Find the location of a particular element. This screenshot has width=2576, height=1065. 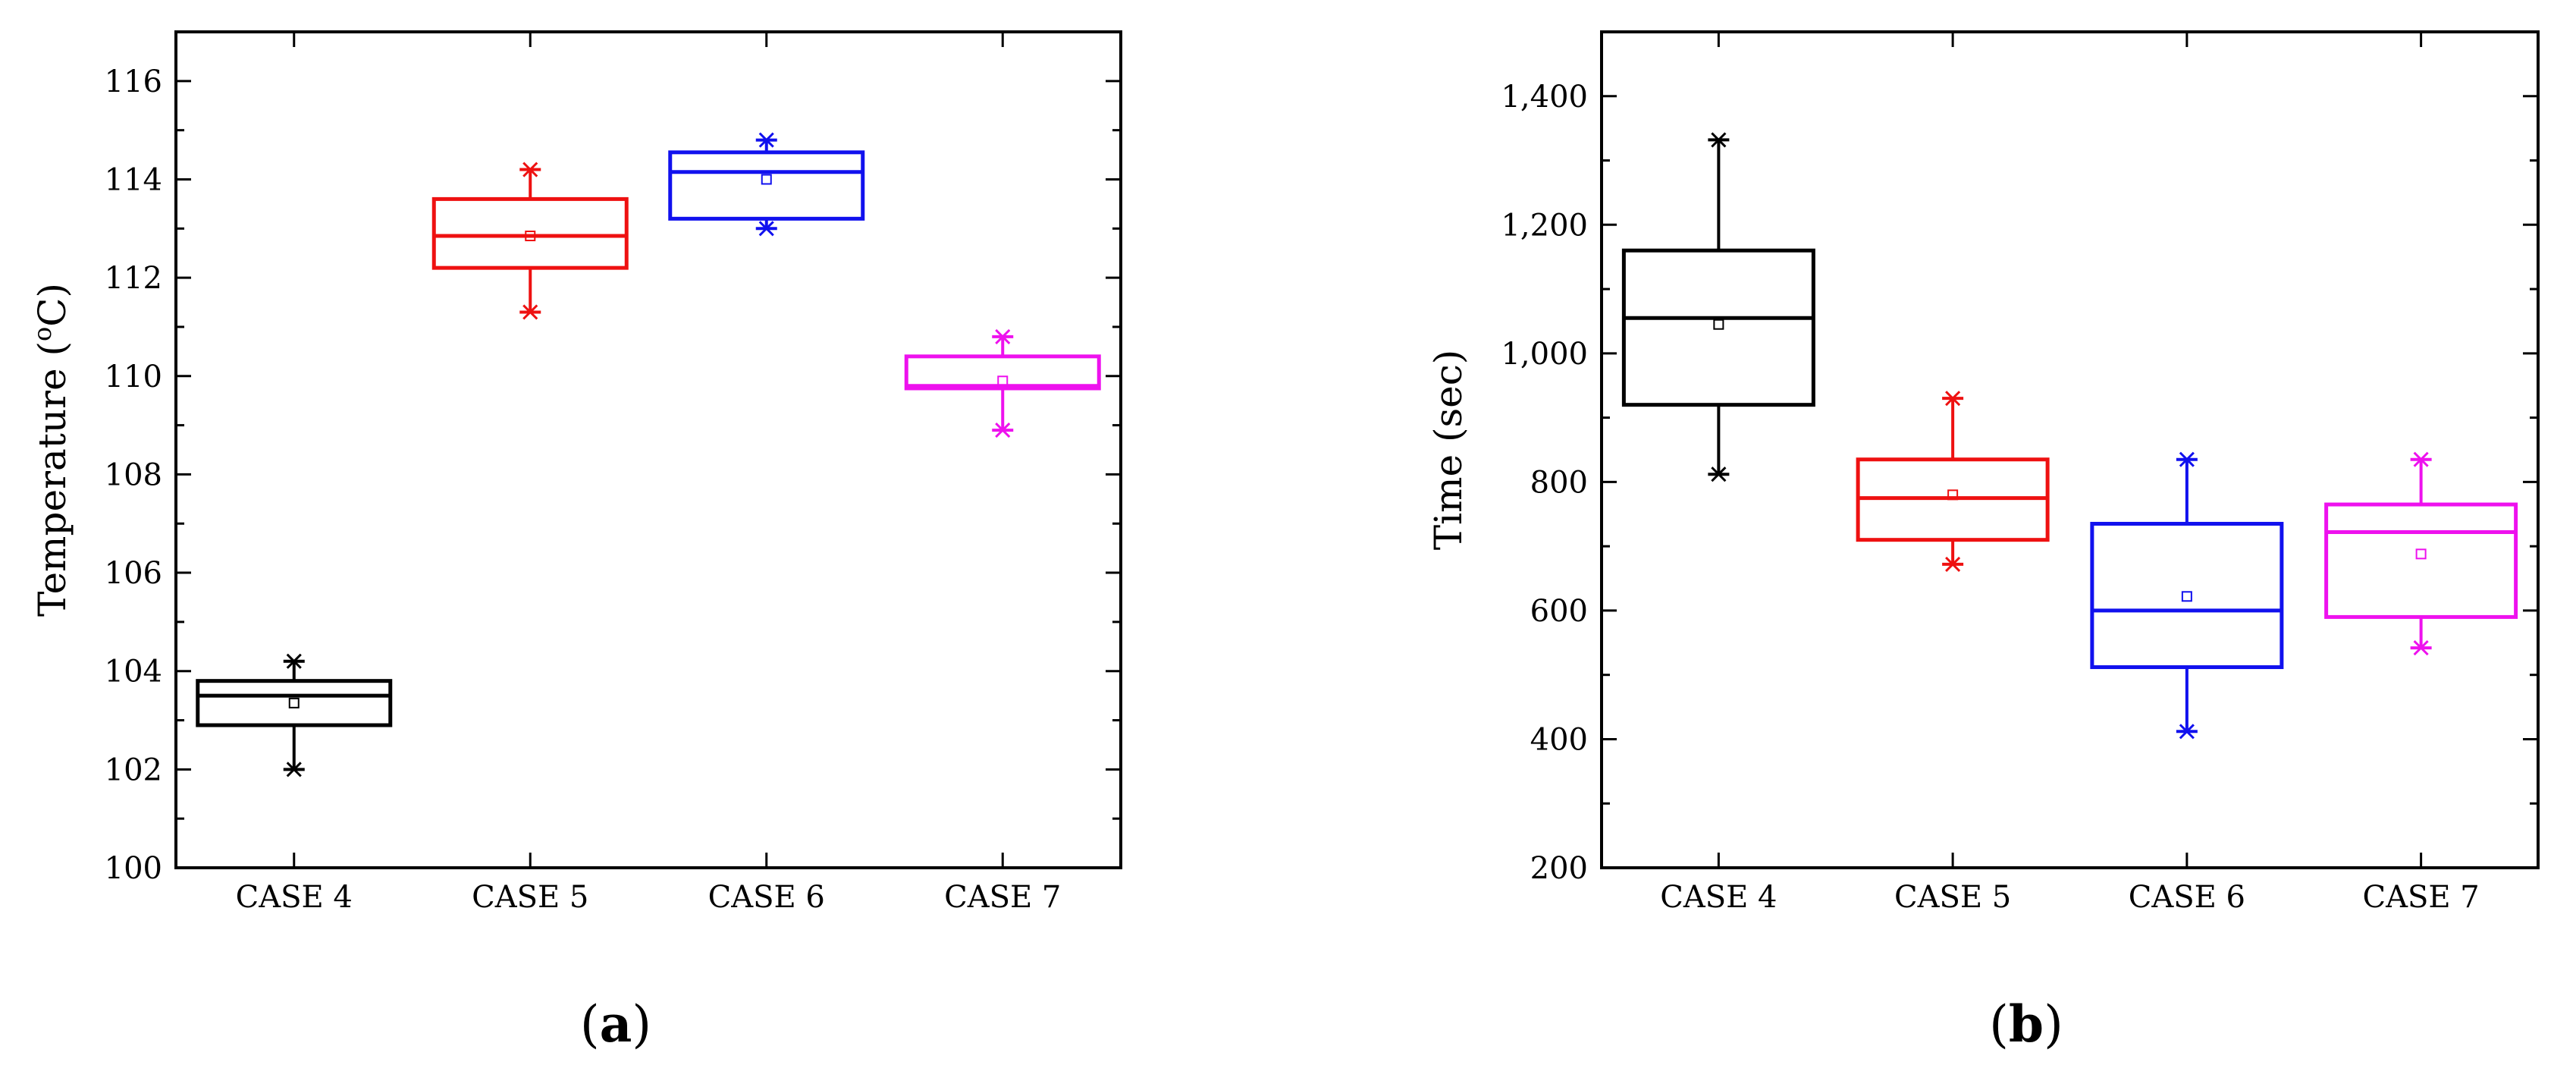

y-tick-label: 1,200 is located at coordinates (1544, 225).